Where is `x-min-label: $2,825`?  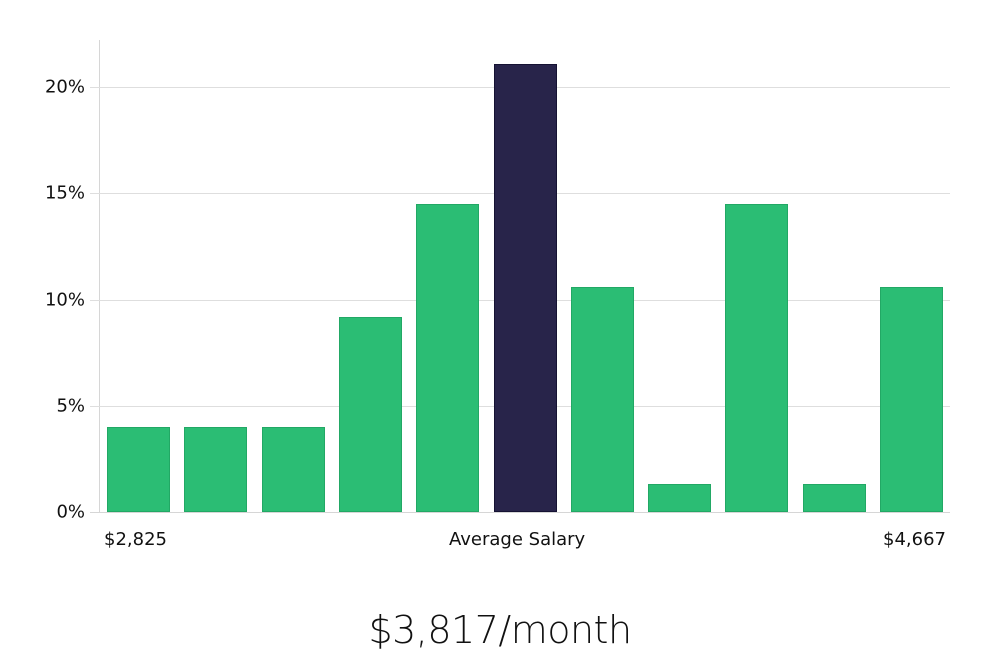 x-min-label: $2,825 is located at coordinates (135, 539).